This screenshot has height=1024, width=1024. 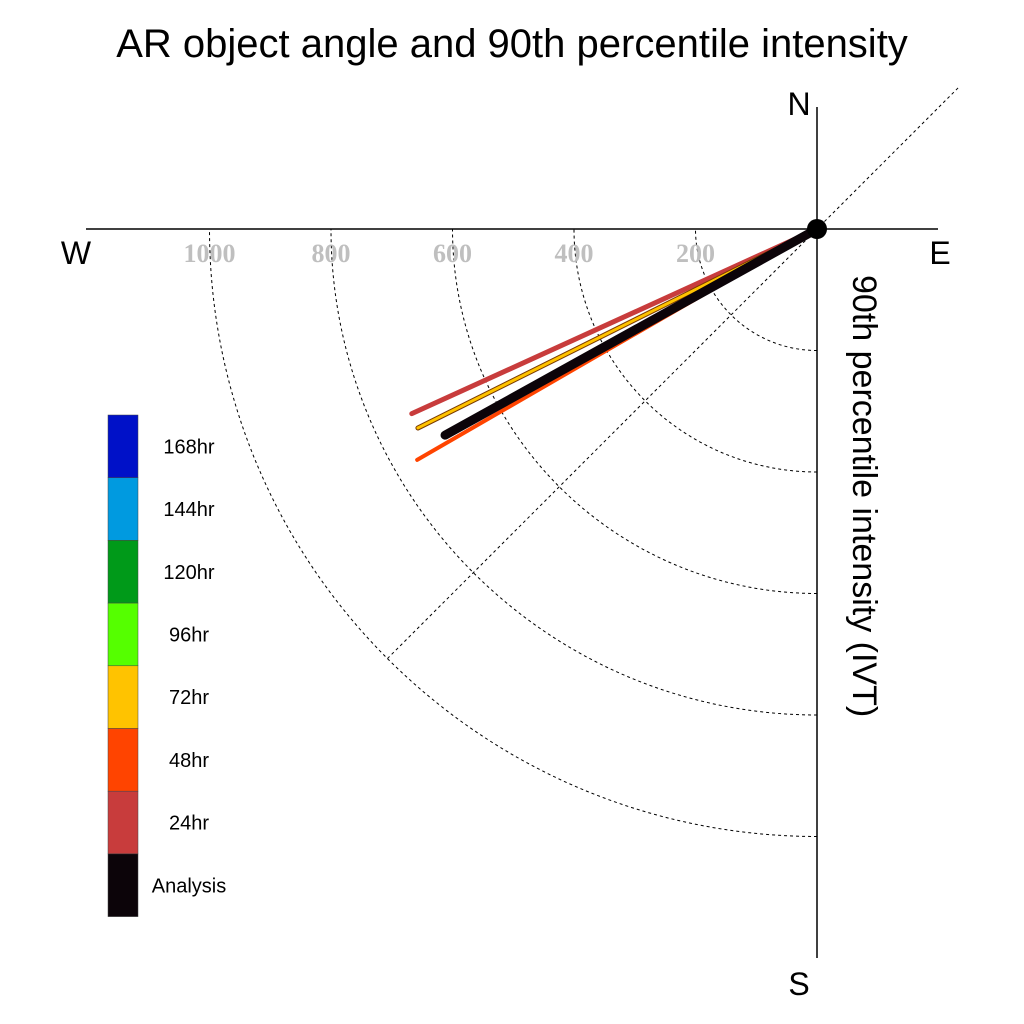 I want to click on series-line-analysis, so click(x=631, y=332).